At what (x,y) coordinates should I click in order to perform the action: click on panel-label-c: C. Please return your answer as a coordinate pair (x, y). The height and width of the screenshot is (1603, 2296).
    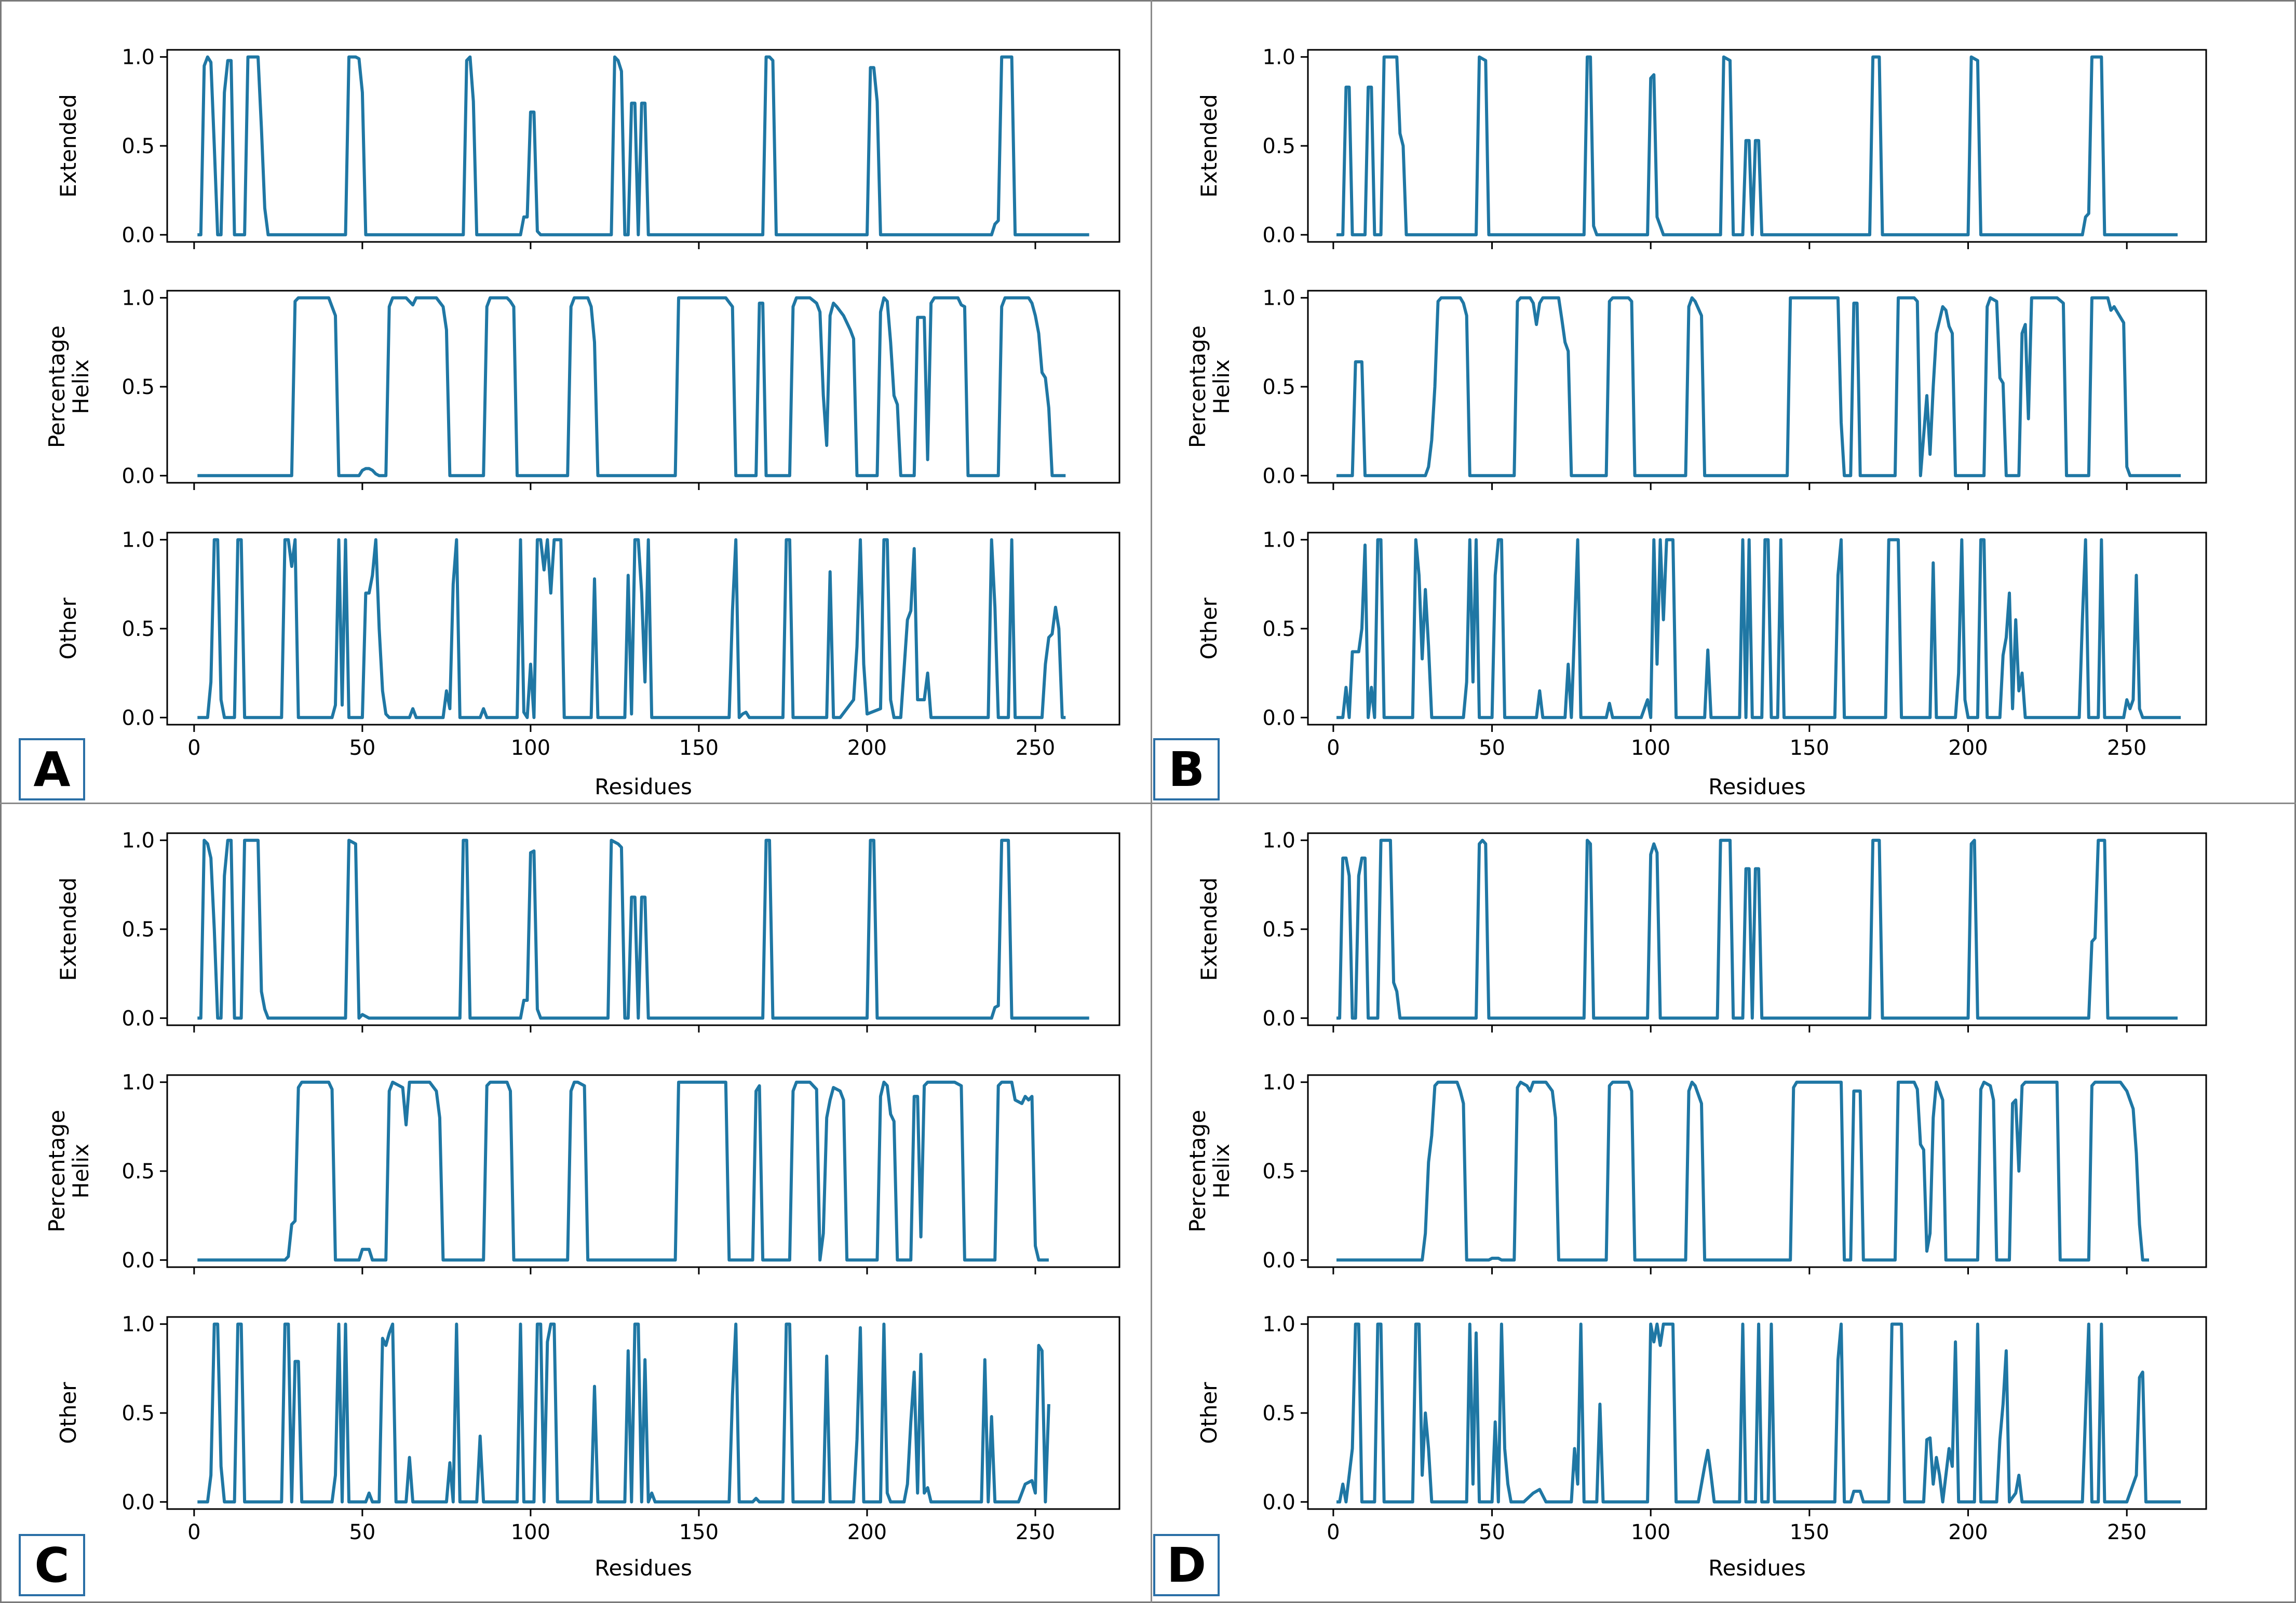
    Looking at the image, I should click on (52, 1565).